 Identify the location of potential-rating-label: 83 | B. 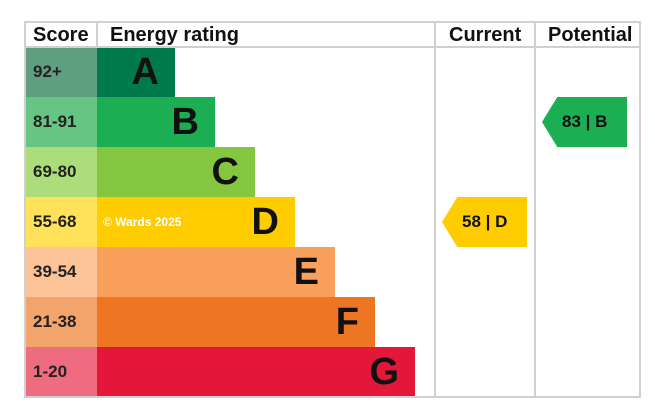
(585, 121).